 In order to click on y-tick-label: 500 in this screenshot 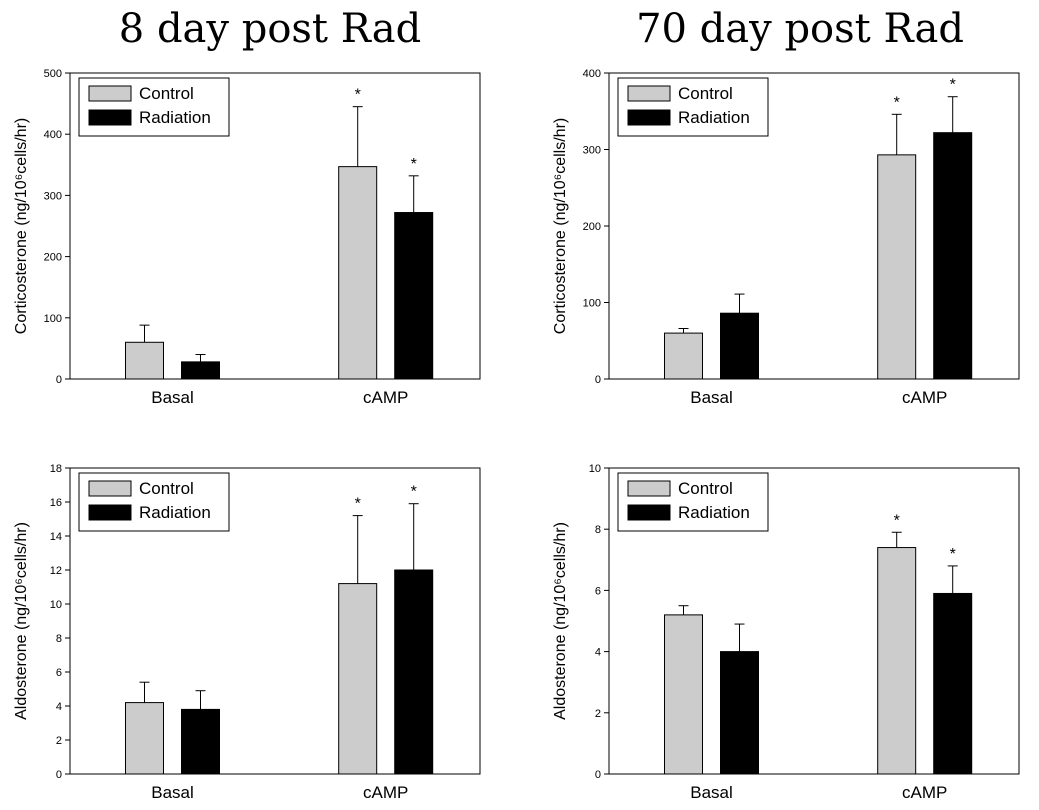, I will do `click(53, 74)`.